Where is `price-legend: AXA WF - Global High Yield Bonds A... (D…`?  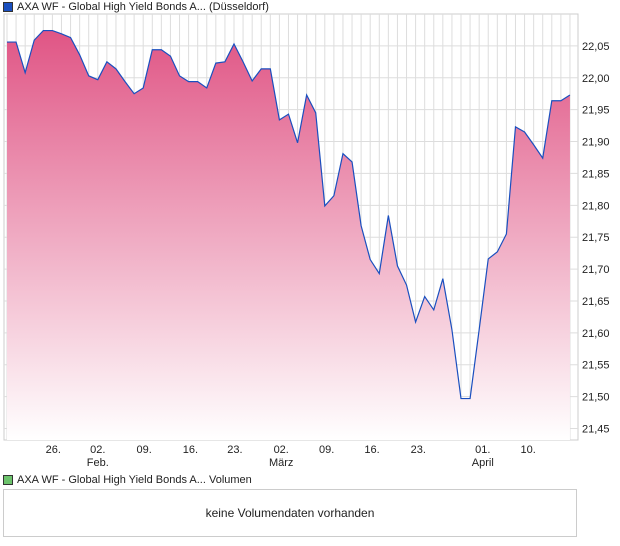 price-legend: AXA WF - Global High Yield Bonds A... (D… is located at coordinates (136, 7).